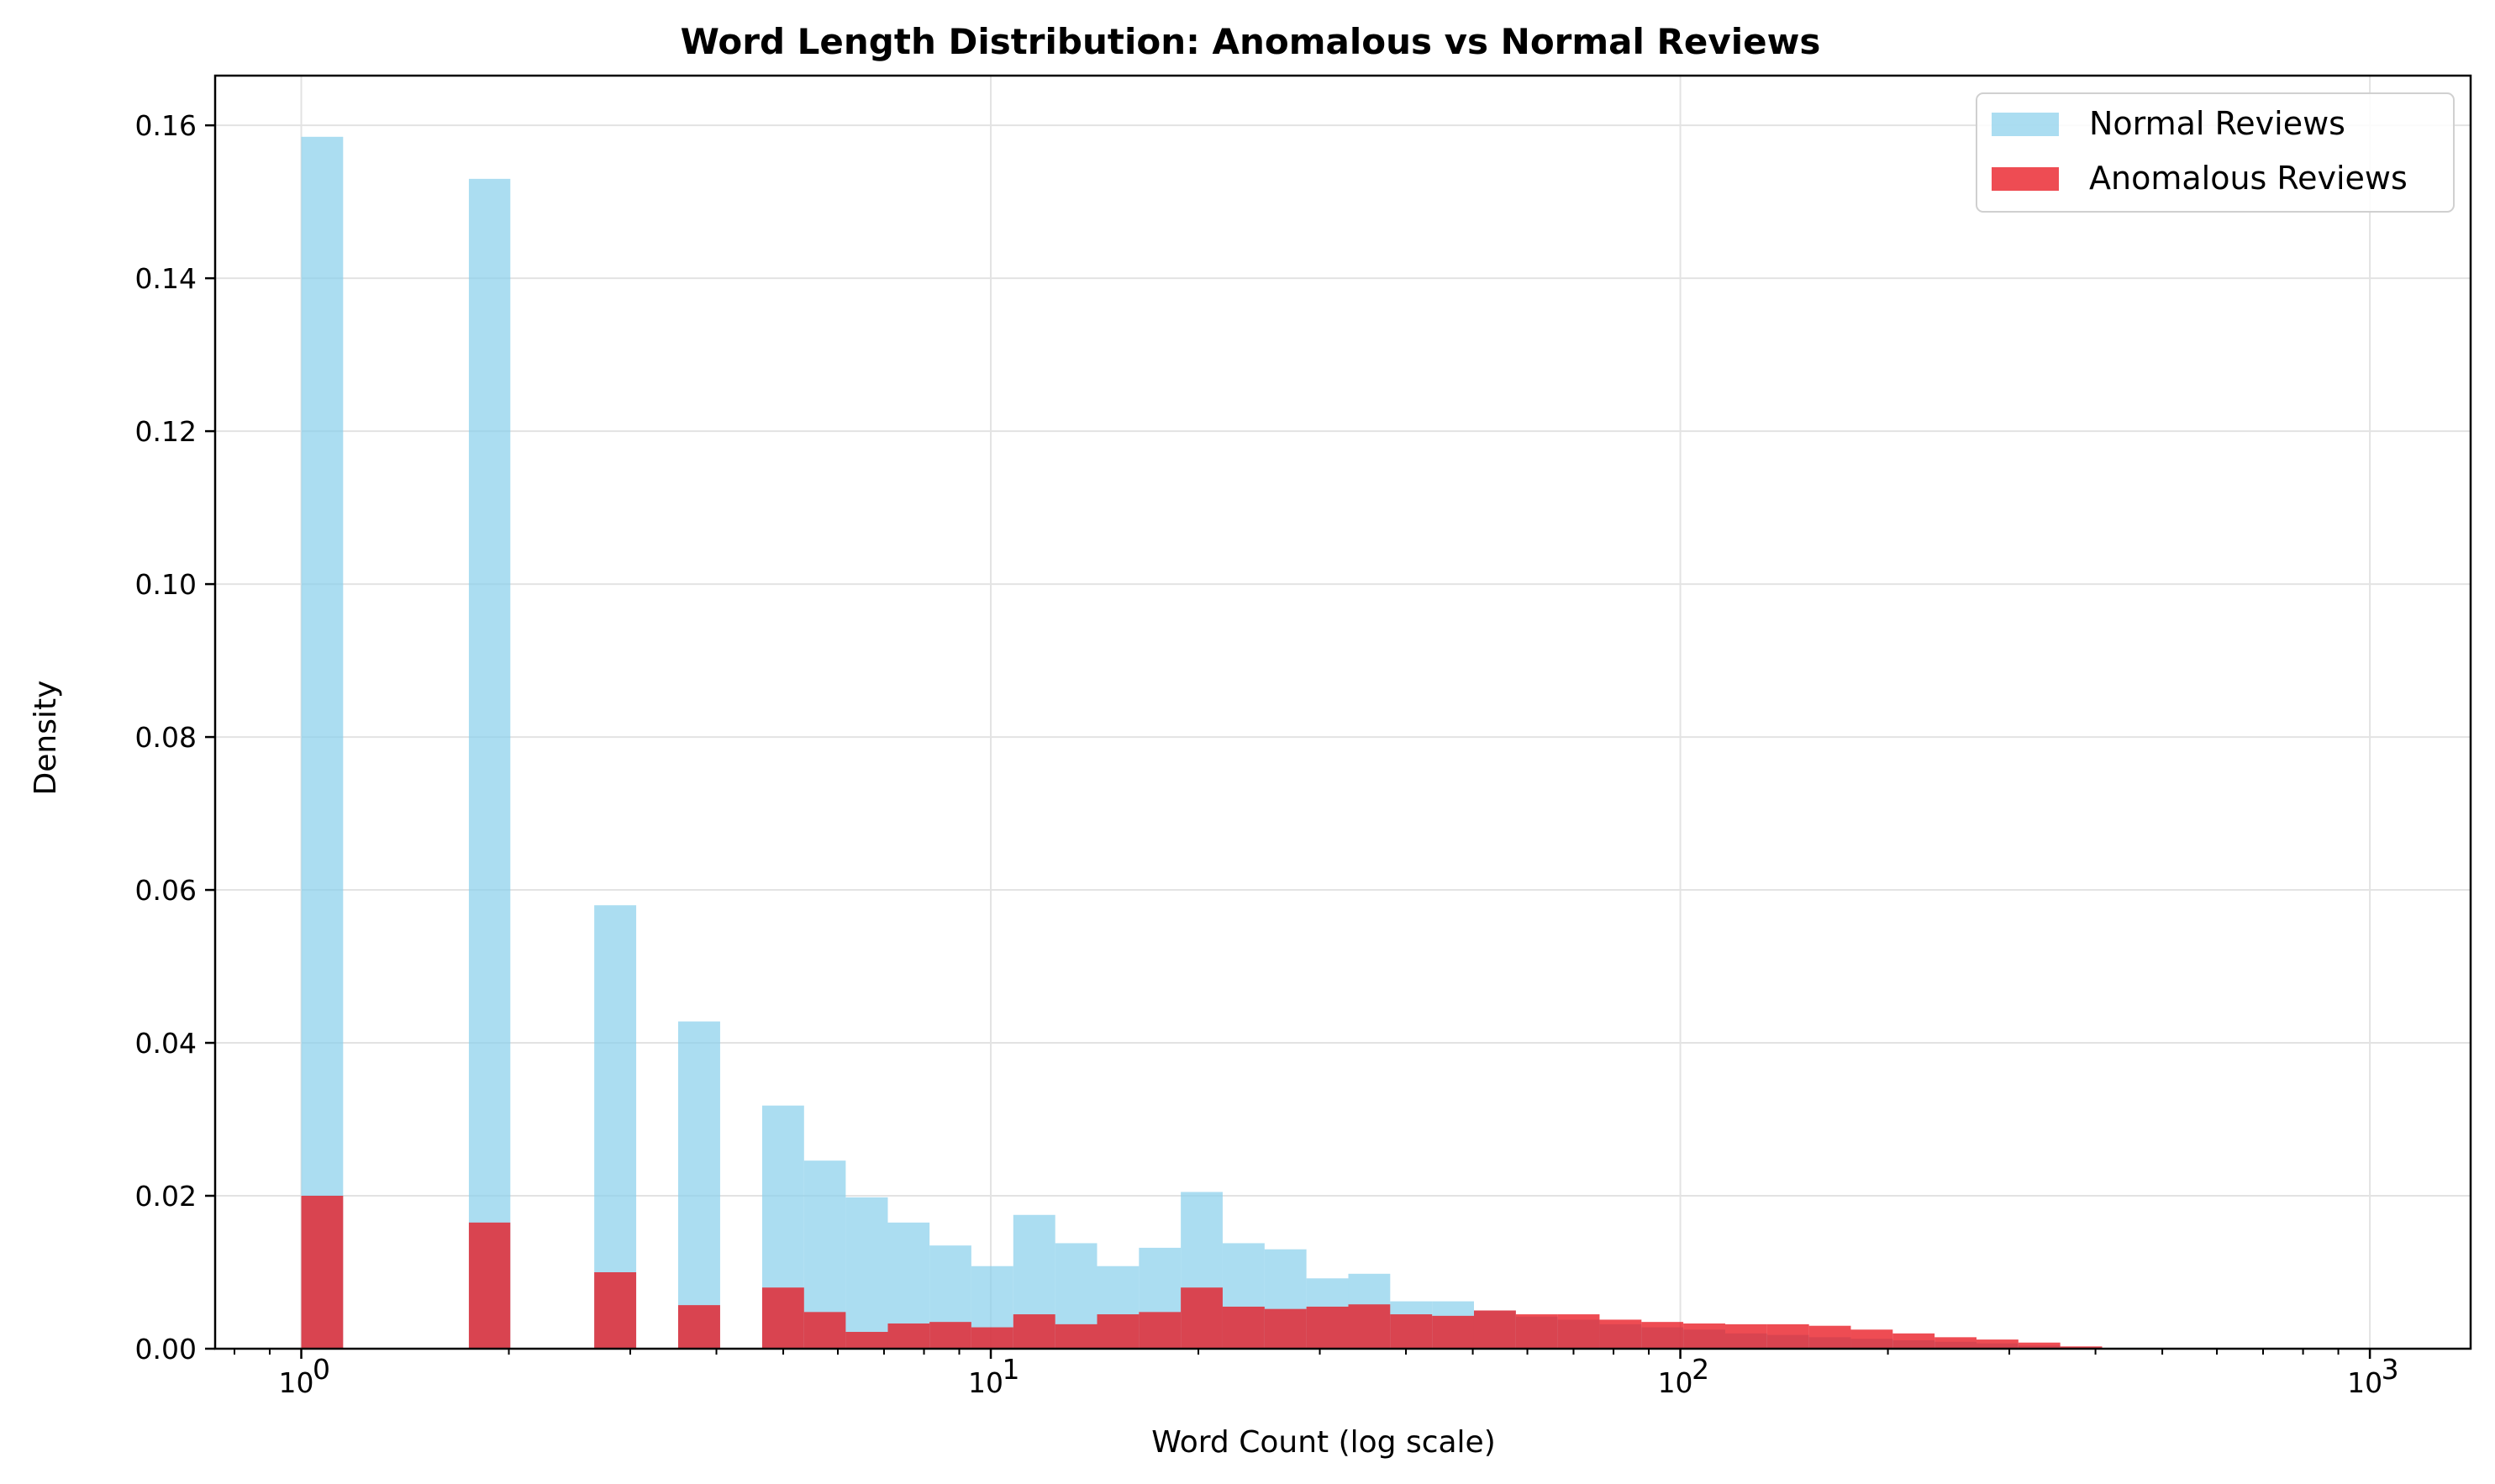  What do you see at coordinates (166, 278) in the screenshot?
I see `y-tick-label: 0.14` at bounding box center [166, 278].